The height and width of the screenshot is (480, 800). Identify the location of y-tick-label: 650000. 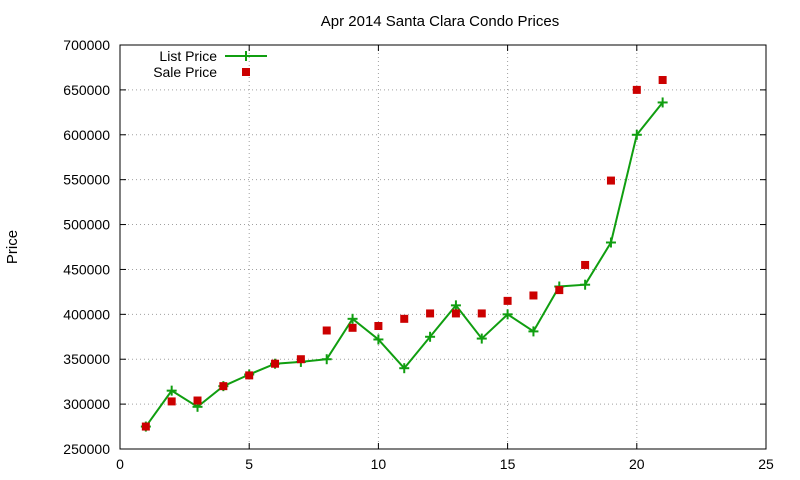
(86, 90).